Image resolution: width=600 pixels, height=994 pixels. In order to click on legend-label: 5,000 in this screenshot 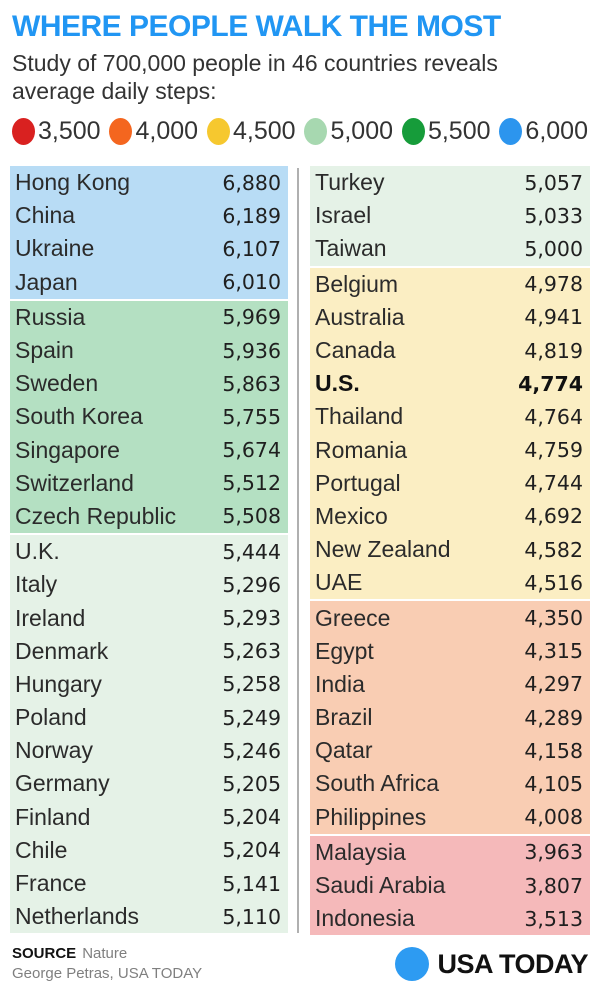, I will do `click(362, 131)`.